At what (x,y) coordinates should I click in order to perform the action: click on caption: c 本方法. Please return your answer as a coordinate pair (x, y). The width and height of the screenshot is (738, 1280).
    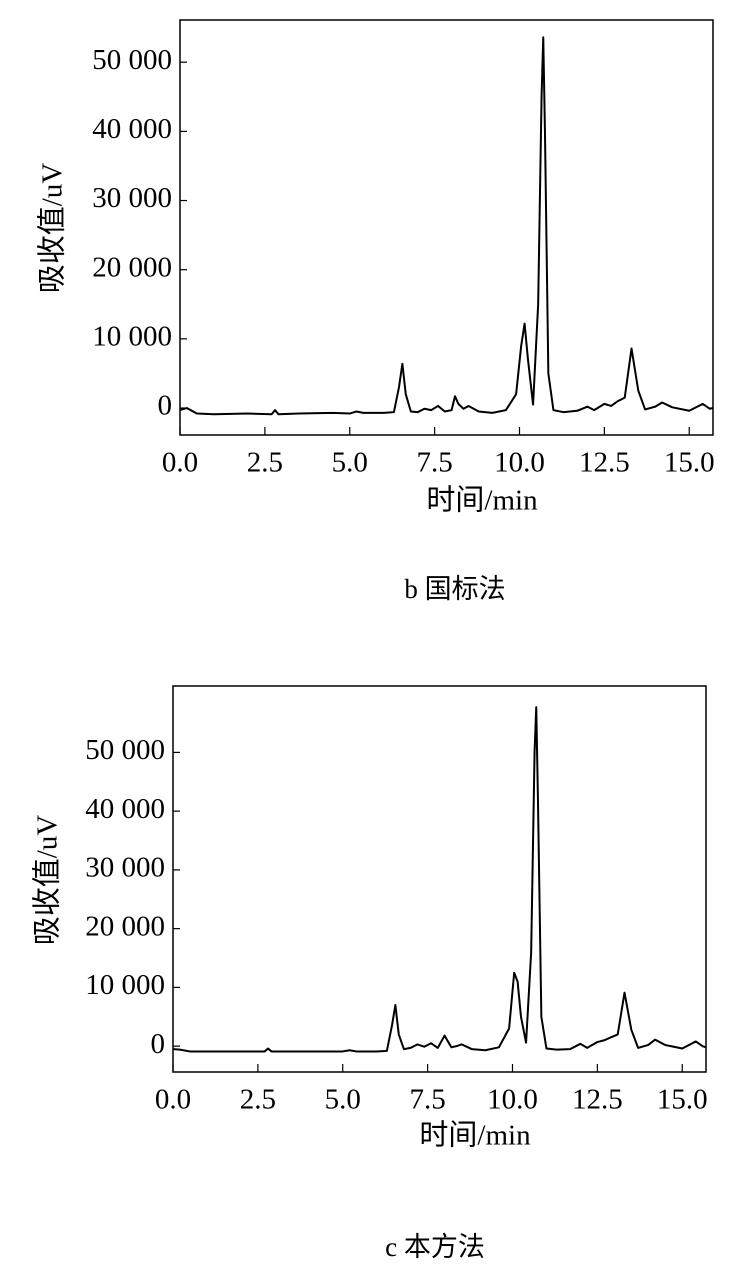
    Looking at the image, I should click on (435, 1247).